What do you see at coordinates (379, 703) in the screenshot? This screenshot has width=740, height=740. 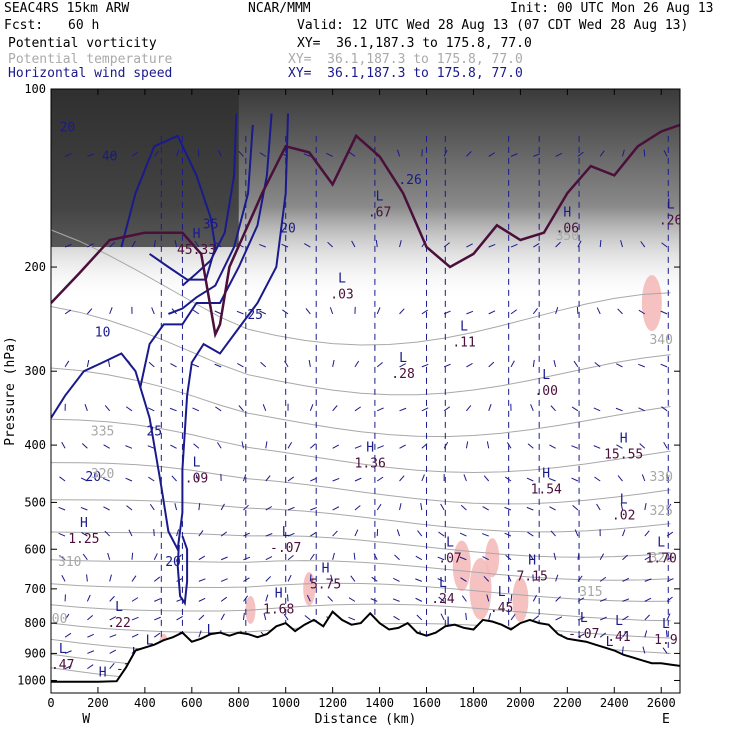 I see `x-tick-label: 1400` at bounding box center [379, 703].